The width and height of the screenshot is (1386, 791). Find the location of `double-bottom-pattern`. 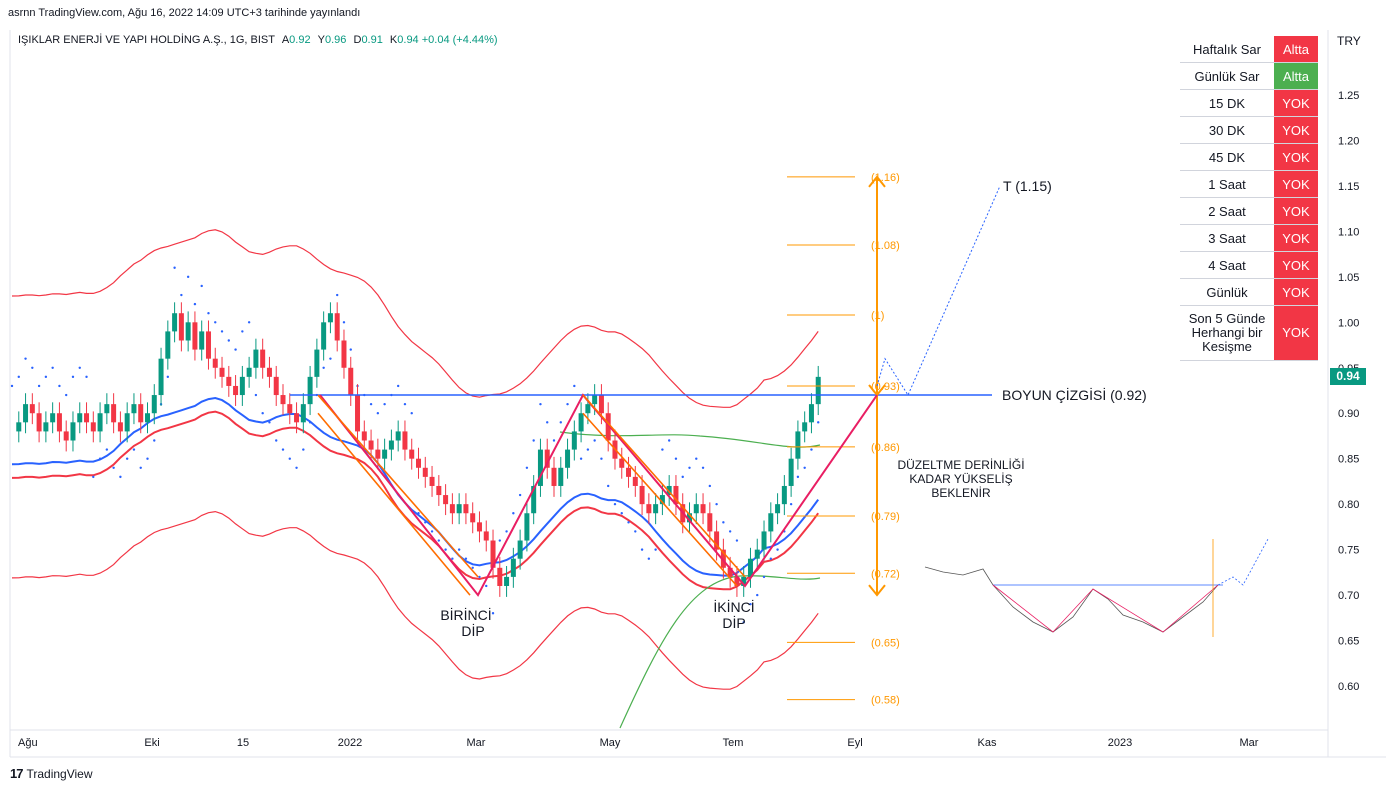

double-bottom-pattern is located at coordinates (598, 495).